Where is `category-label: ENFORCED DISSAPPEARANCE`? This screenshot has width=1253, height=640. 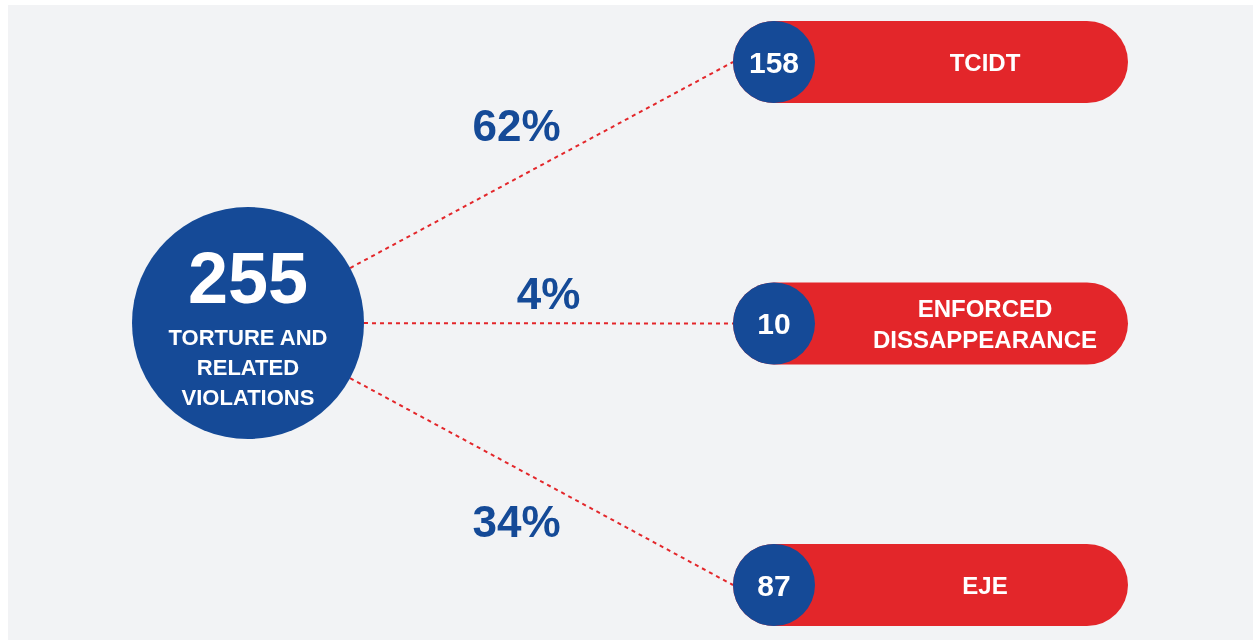 category-label: ENFORCED DISSAPPEARANCE is located at coordinates (985, 324).